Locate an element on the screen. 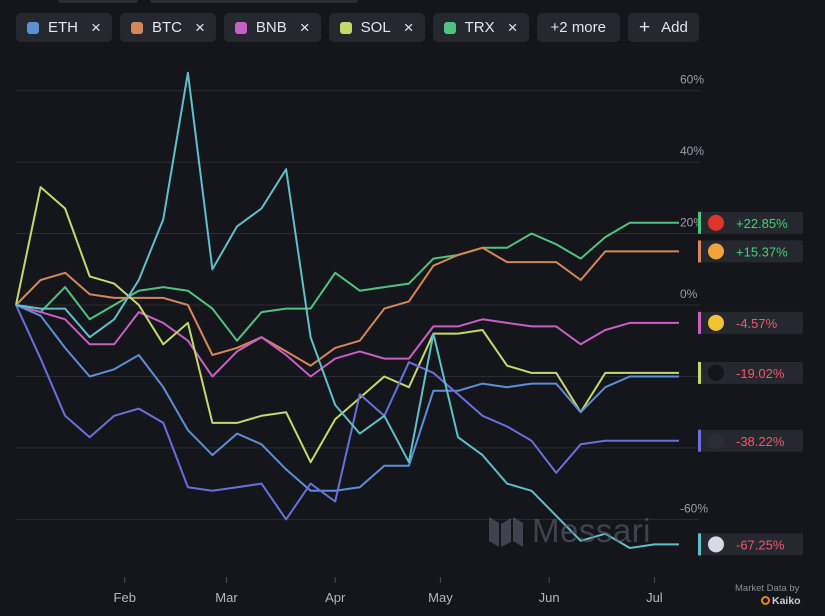  end-value-label: +22.85% is located at coordinates (750, 222).